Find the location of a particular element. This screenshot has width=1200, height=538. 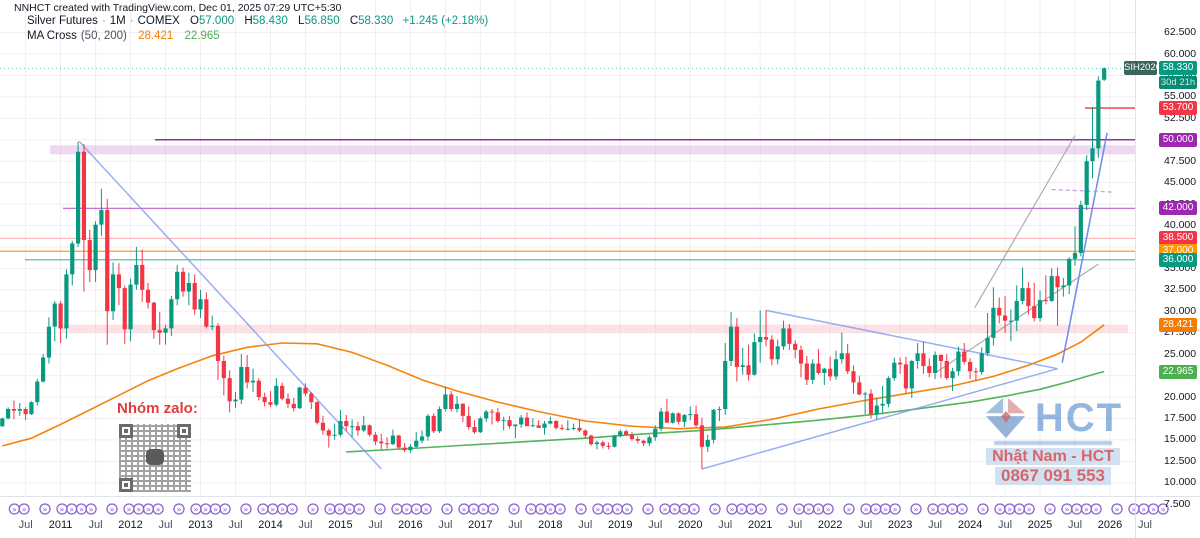

close-value: 58.330 is located at coordinates (376, 21).